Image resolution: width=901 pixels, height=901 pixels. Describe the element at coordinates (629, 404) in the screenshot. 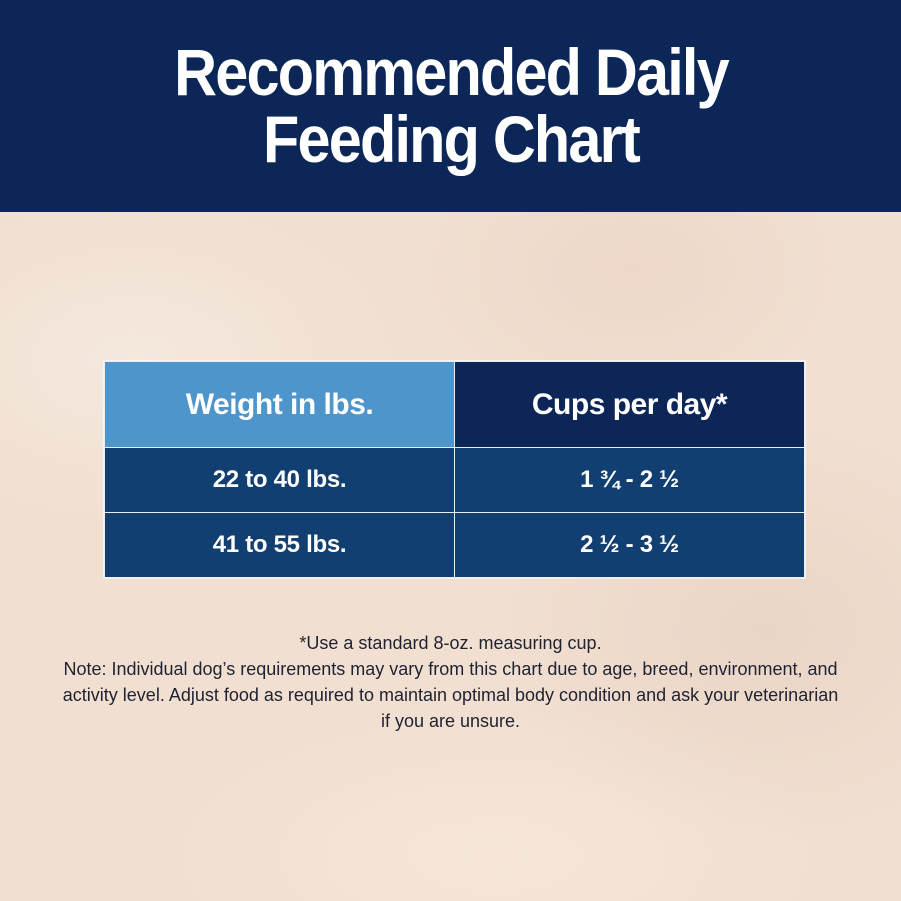

I see `column-header-cups: Cups per day*` at that location.